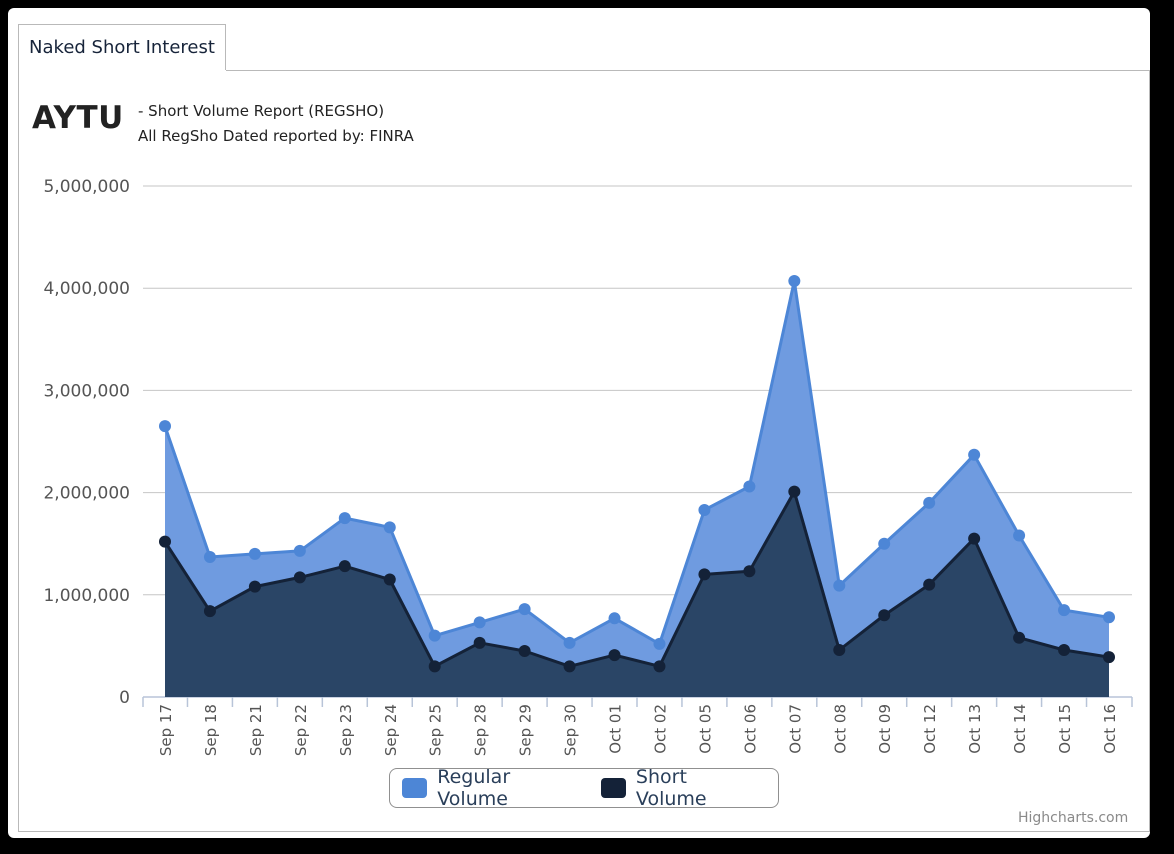 Image resolution: width=1174 pixels, height=854 pixels. Describe the element at coordinates (391, 730) in the screenshot. I see `x-tick-label: Sep 24` at that location.